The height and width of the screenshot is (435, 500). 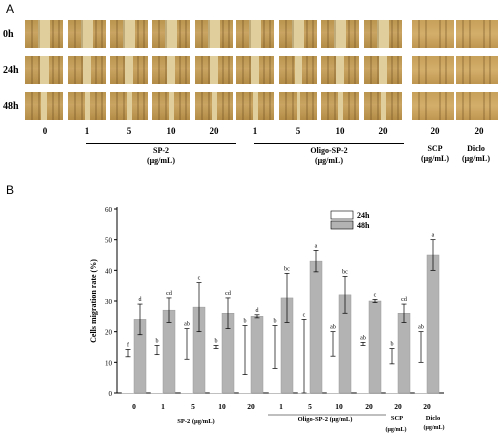 I want to click on y-tick-label: 30, so click(x=109, y=302).